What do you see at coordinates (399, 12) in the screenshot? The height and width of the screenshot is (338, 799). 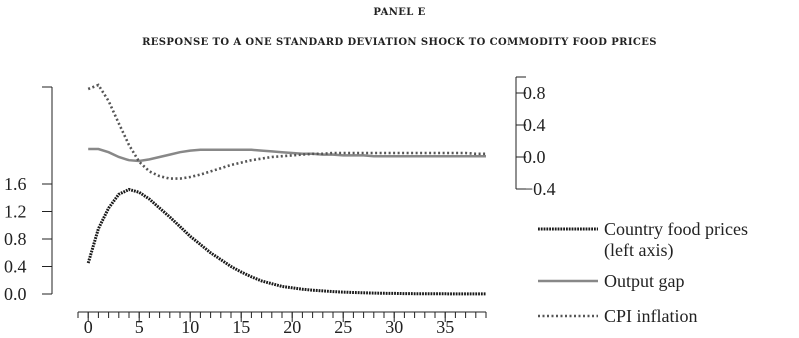 I see `panel-label: PANEL E` at bounding box center [399, 12].